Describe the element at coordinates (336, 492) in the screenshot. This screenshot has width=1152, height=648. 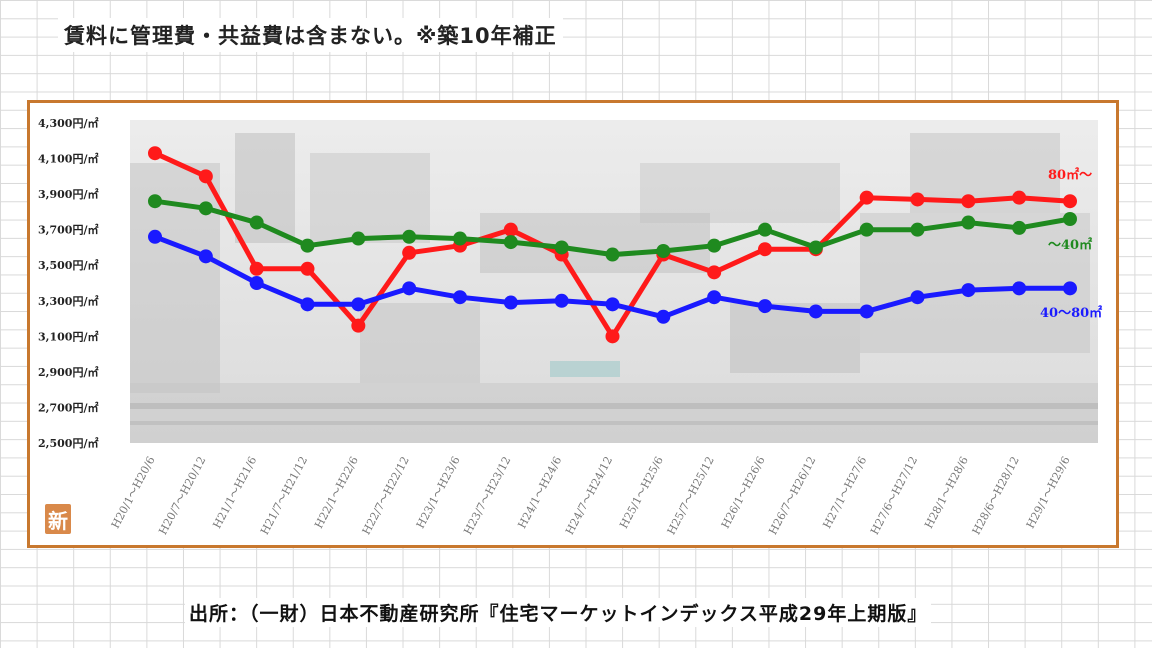
I see `x-tick-label: H22/1～H22/6` at that location.